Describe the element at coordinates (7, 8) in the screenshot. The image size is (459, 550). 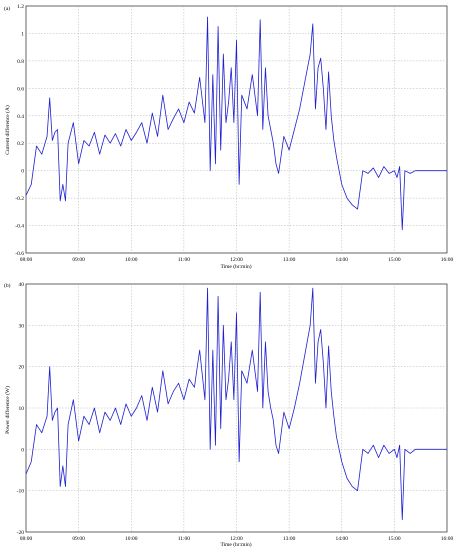
I see `panel-a-label: (a)` at that location.